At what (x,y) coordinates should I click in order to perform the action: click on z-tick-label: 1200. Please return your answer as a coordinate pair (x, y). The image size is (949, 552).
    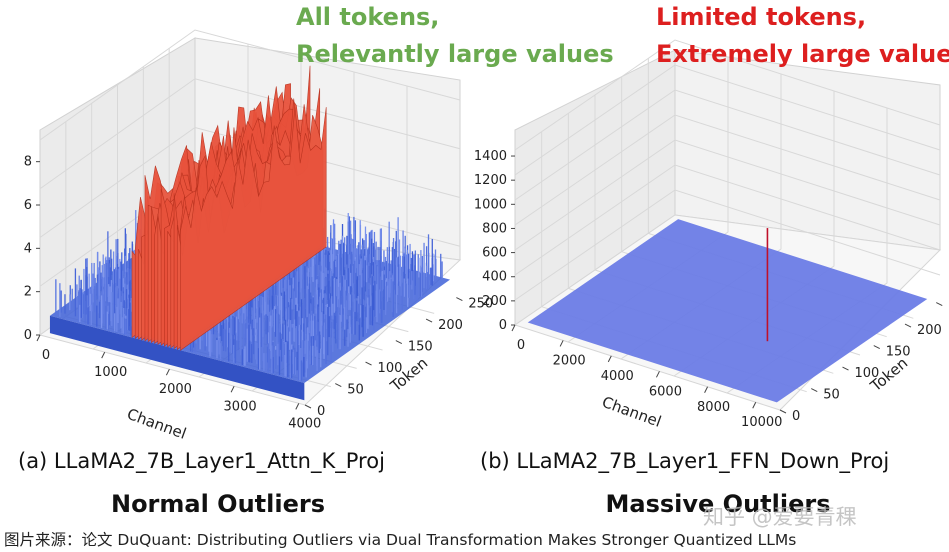
    Looking at the image, I should click on (490, 180).